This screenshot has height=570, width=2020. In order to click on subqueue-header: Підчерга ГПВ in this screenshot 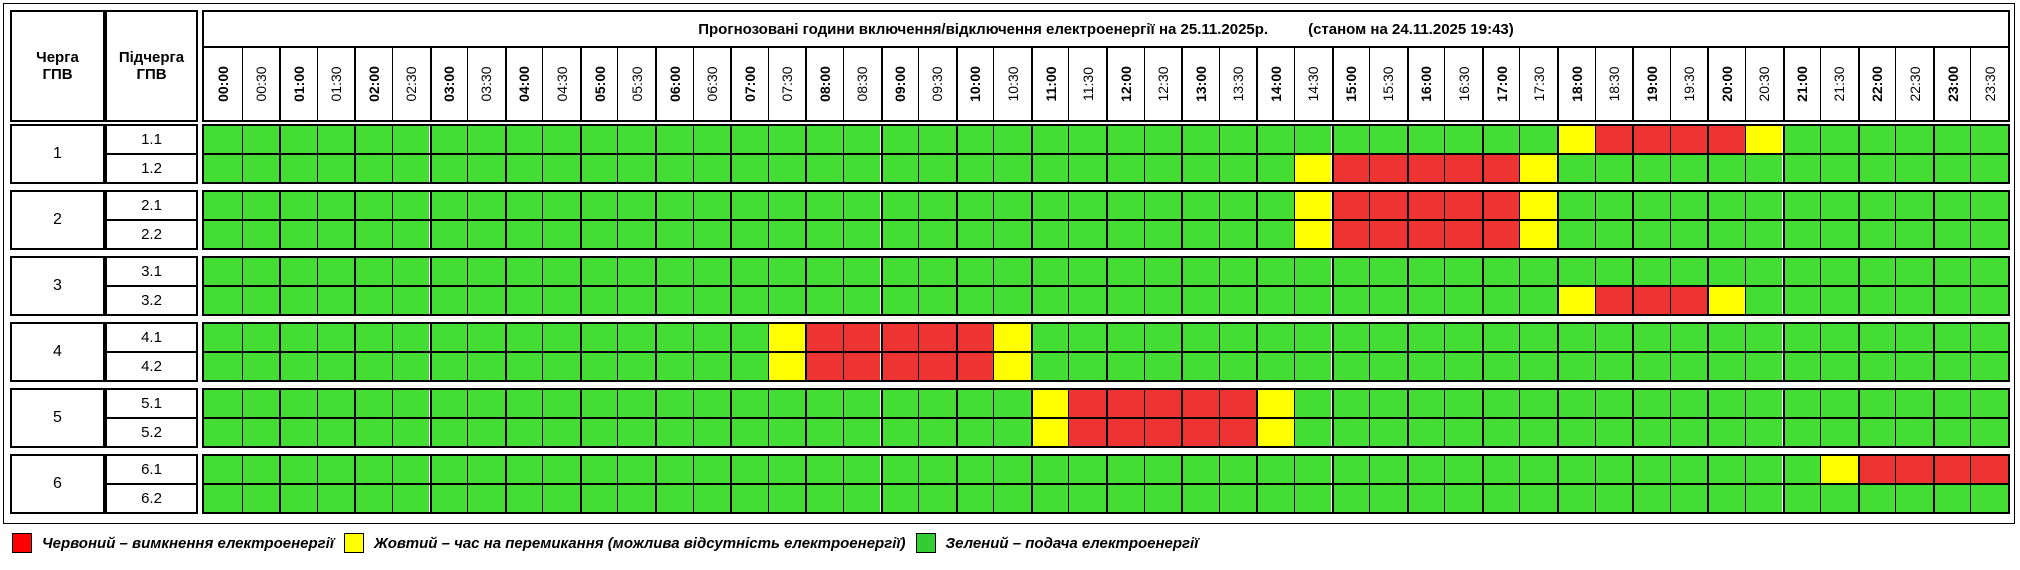, I will do `click(151, 66)`.